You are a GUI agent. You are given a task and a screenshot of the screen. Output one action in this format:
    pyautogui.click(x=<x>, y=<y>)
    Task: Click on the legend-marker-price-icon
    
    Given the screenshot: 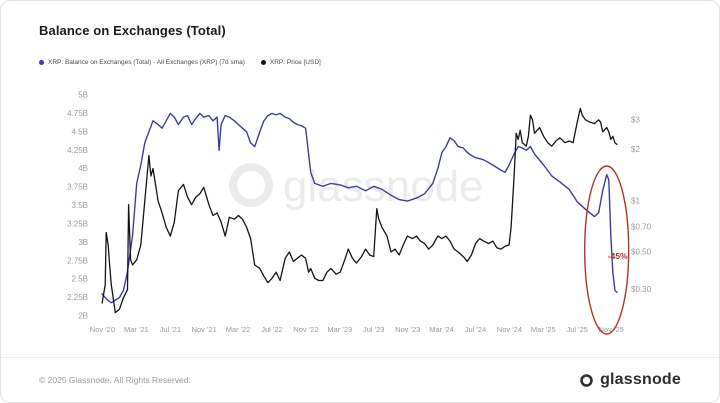 What is the action you would take?
    pyautogui.click(x=263, y=62)
    